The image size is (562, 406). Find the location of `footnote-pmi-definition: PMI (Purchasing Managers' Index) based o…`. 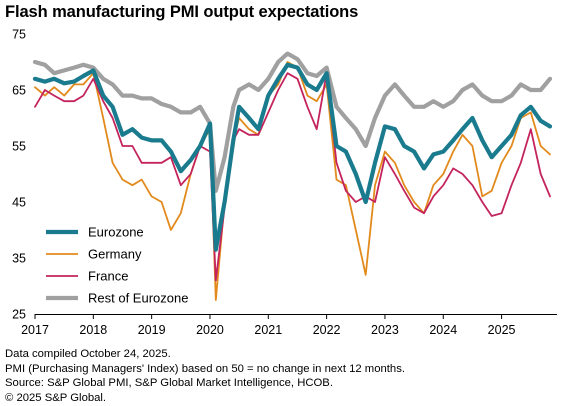

footnote-pmi-definition: PMI (Purchasing Managers' Index) based o… is located at coordinates (205, 368).